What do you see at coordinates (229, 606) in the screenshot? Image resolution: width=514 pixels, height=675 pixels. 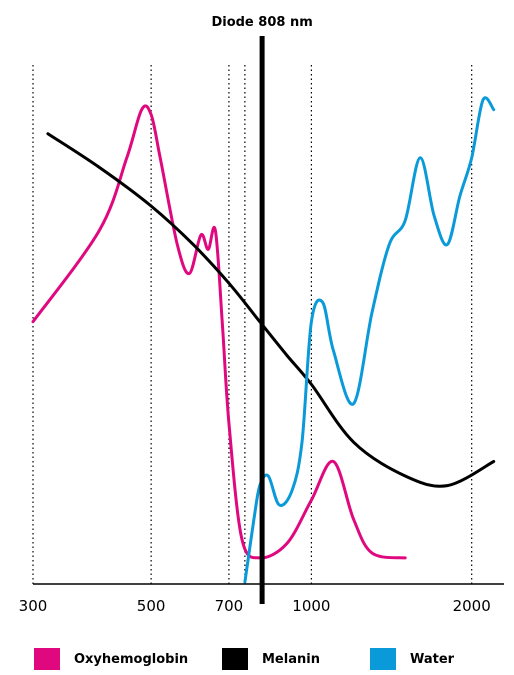 I see `x-tick-label-700: 700` at bounding box center [229, 606].